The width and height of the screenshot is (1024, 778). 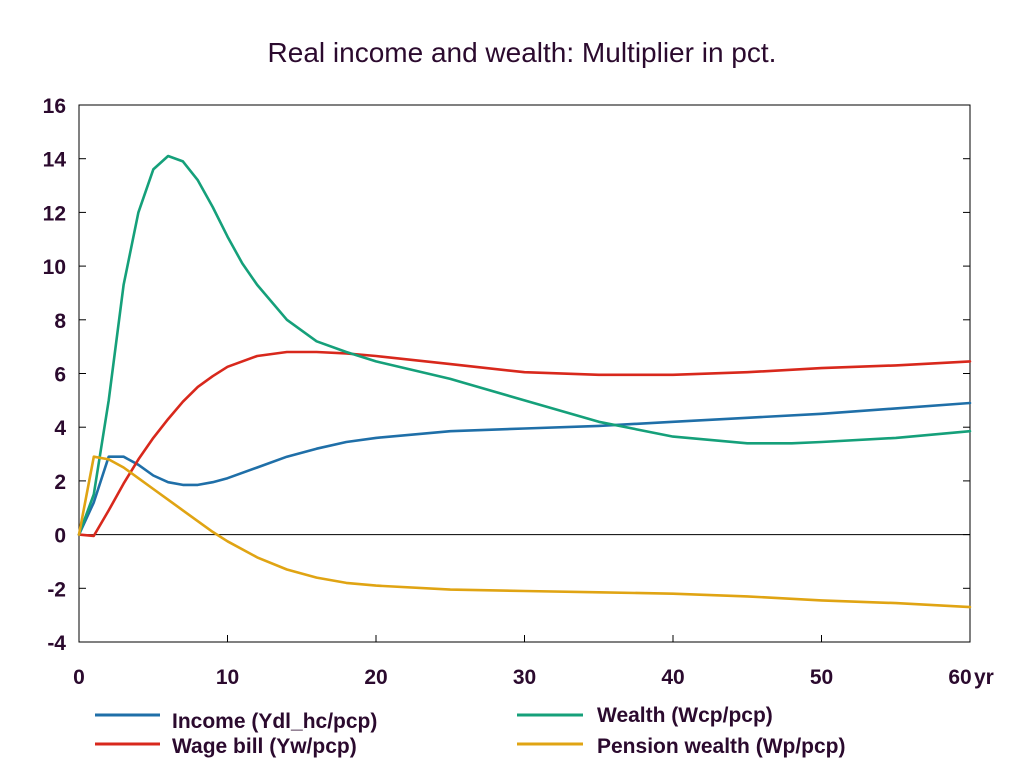 What do you see at coordinates (984, 677) in the screenshot?
I see `x-unit-label: yr` at bounding box center [984, 677].